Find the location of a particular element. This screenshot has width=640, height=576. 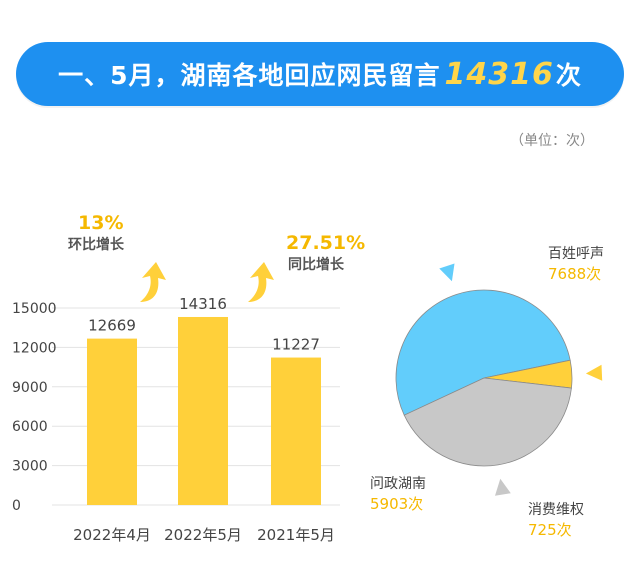

yoy-value: 27.51% is located at coordinates (326, 243).